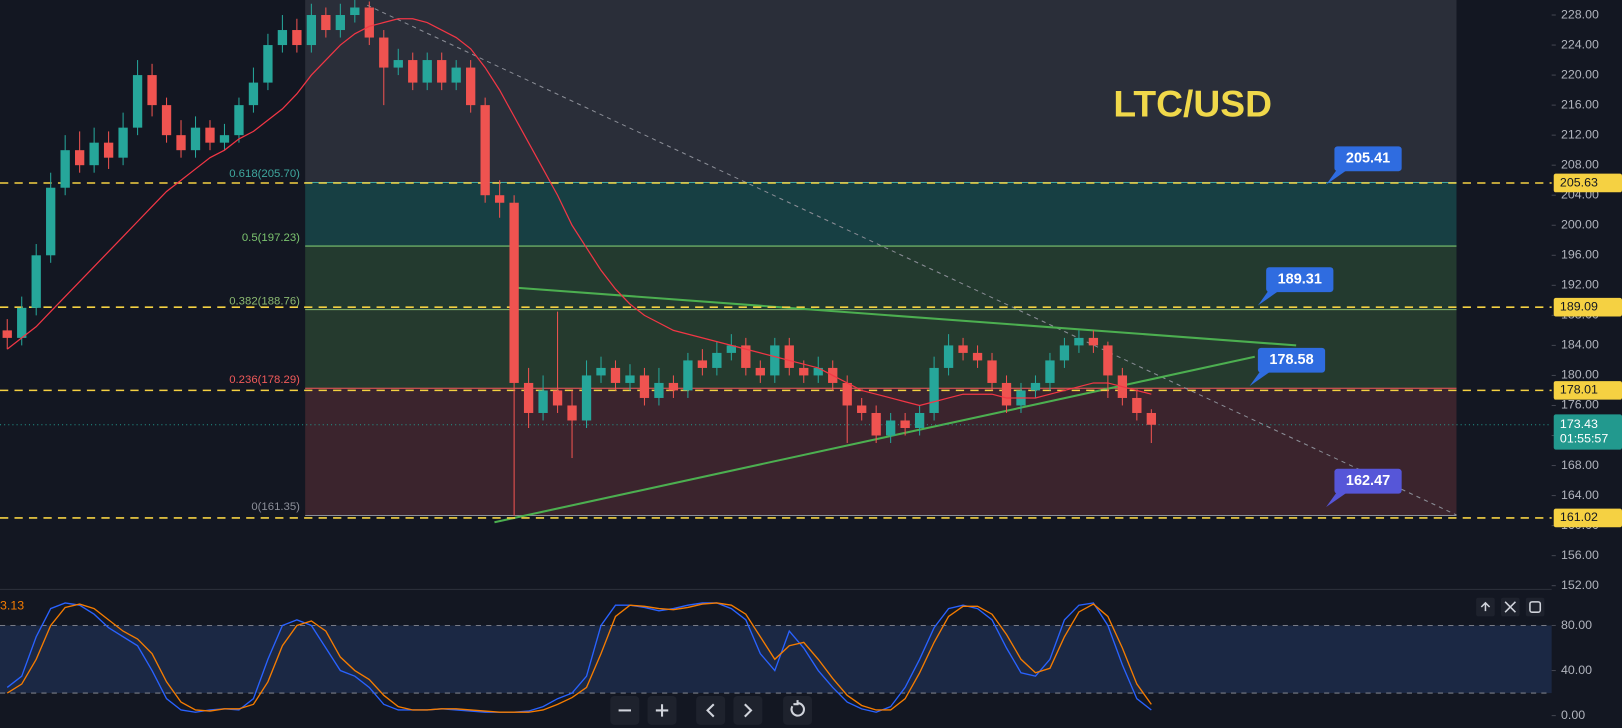 The height and width of the screenshot is (728, 1622). What do you see at coordinates (905, 316) in the screenshot?
I see `triangle-upper` at bounding box center [905, 316].